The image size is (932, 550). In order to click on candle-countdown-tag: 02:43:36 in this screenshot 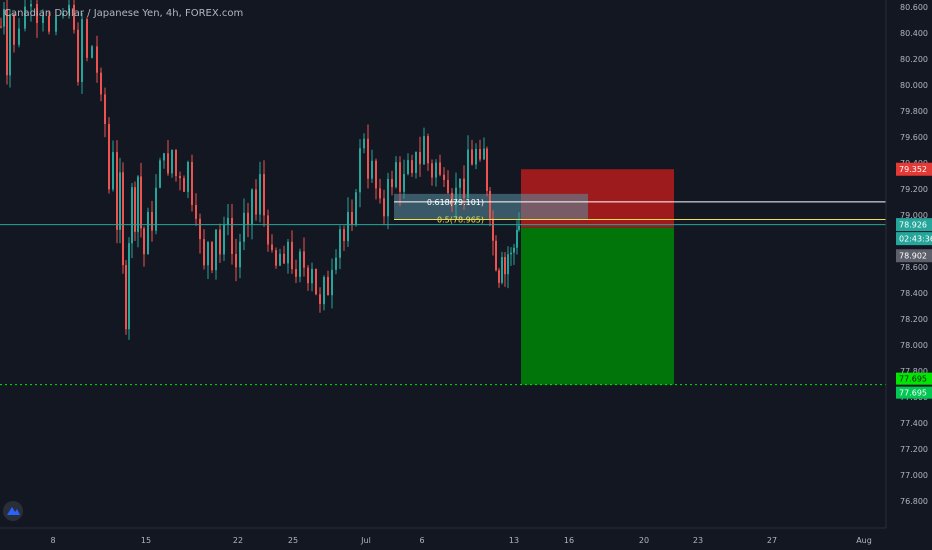, I will do `click(914, 239)`.